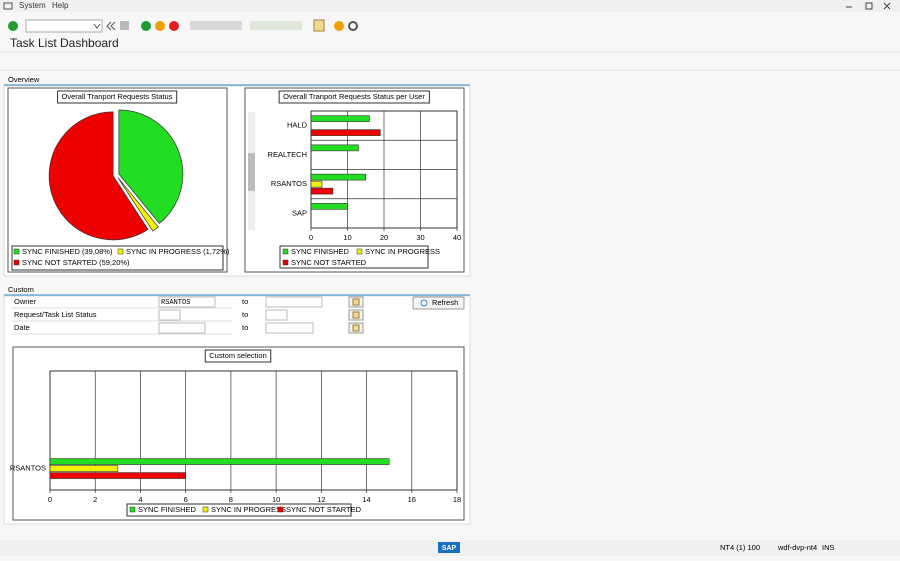  What do you see at coordinates (111, 26) in the screenshot?
I see `collapse-button` at bounding box center [111, 26].